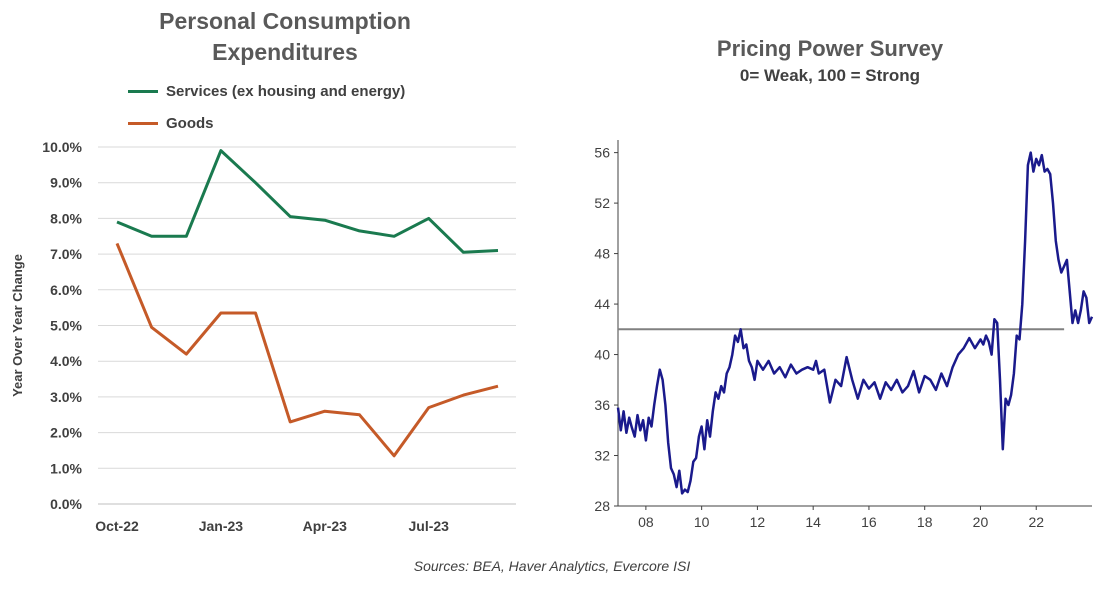 Image resolution: width=1104 pixels, height=589 pixels. I want to click on pce-x-tick-label: Jul-23, so click(428, 526).